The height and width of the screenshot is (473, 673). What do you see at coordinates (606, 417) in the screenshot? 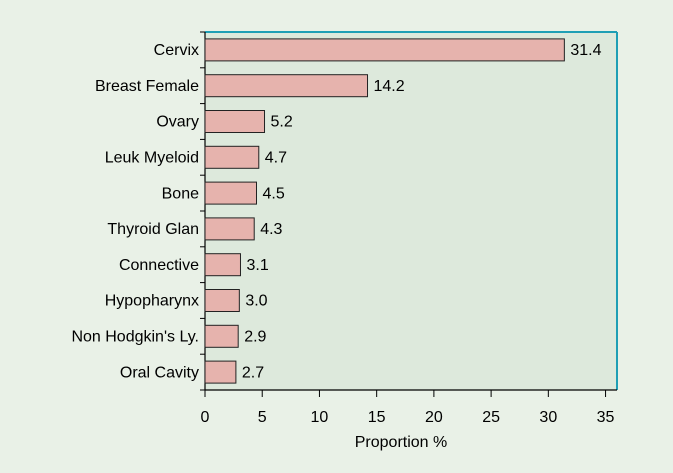
I see `x-tick-label: 35` at bounding box center [606, 417].